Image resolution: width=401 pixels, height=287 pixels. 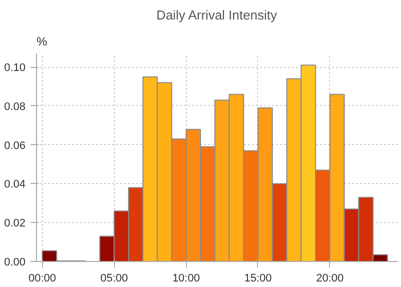 I want to click on y-tick-label: 0.04, so click(x=15, y=184).